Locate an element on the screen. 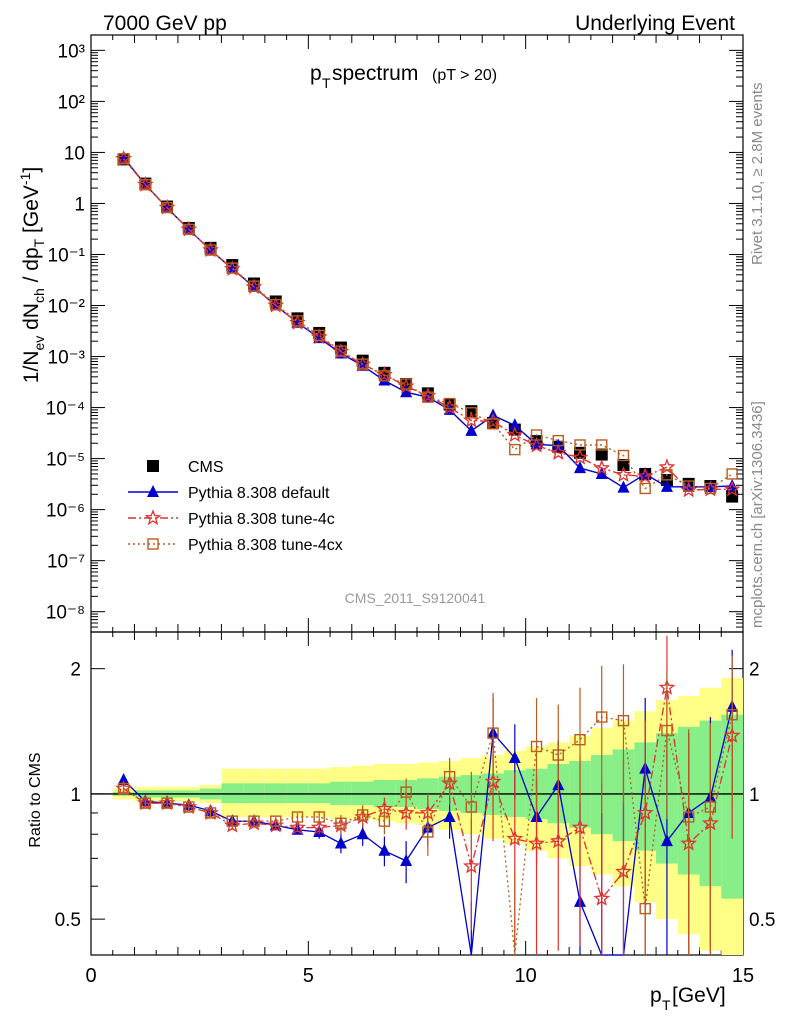 Image resolution: width=786 pixels, height=1024 pixels. legend-label: Pythia 8.308 default is located at coordinates (259, 493).